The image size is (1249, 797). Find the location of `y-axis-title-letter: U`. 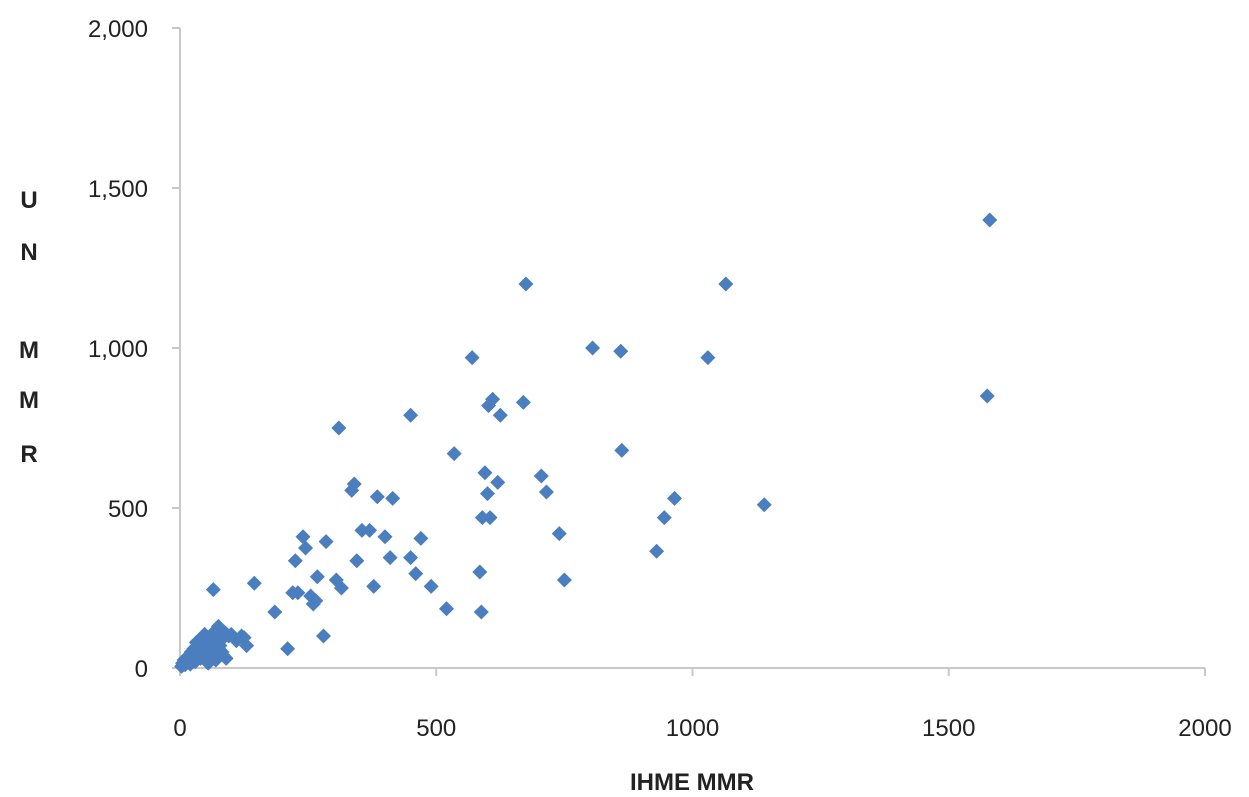

y-axis-title-letter: U is located at coordinates (28, 200).